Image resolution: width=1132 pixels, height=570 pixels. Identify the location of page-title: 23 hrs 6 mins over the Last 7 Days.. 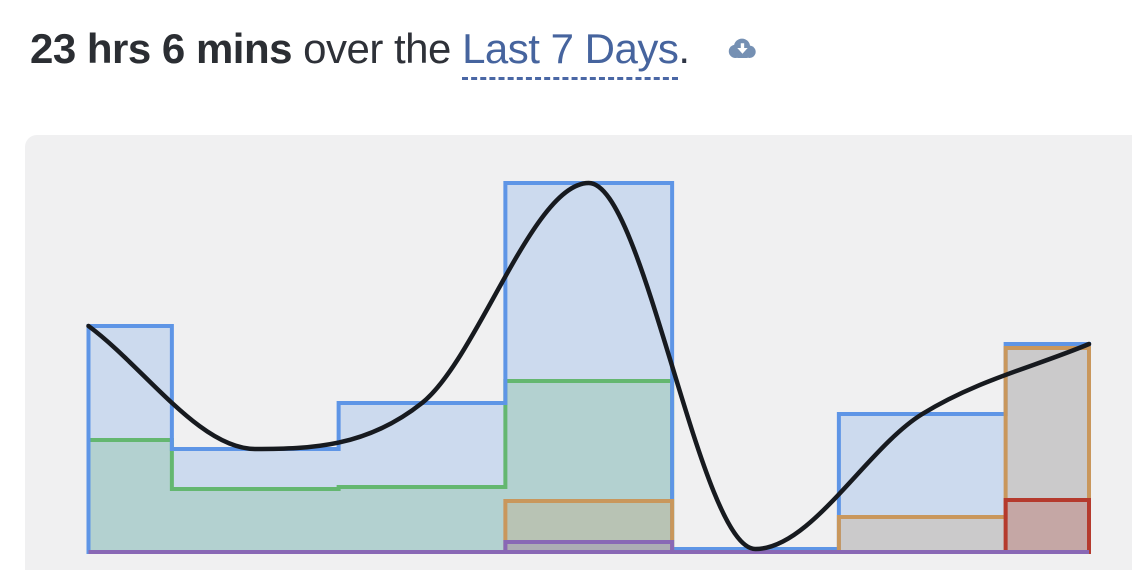
(394, 52).